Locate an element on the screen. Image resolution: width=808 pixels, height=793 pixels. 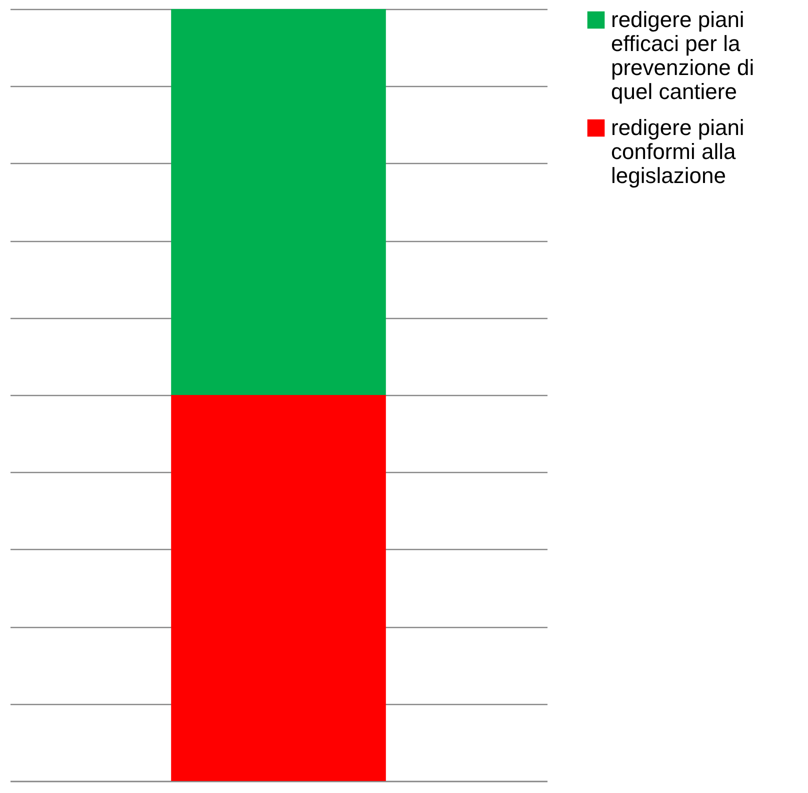
legend-label: redigere piani conformi alla legislazione is located at coordinates (677, 151).